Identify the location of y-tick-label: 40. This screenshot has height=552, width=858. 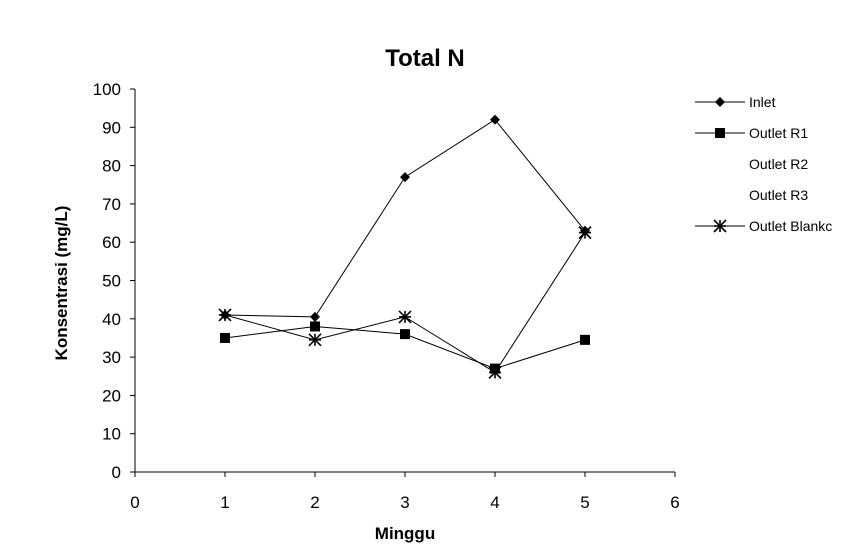
(111, 319).